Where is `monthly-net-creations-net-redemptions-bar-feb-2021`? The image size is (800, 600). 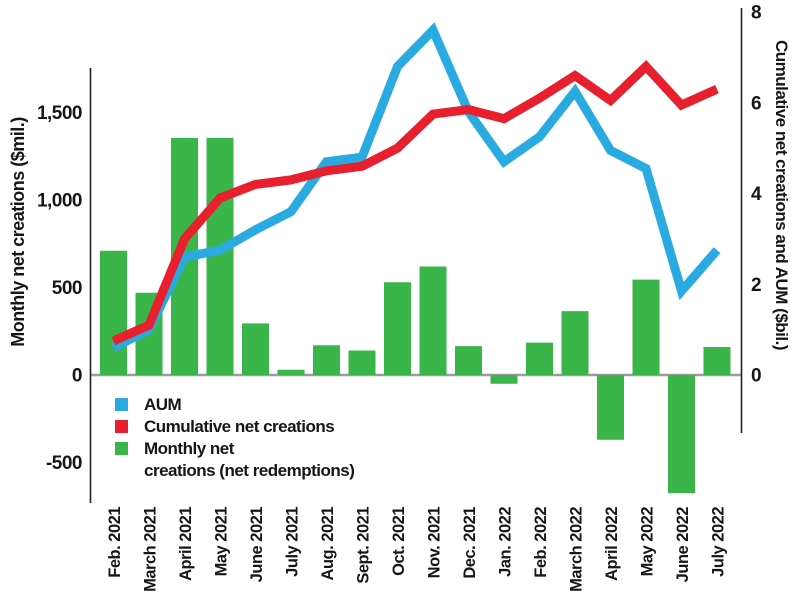
monthly-net-creations-net-redemptions-bar-feb-2021 is located at coordinates (113, 312).